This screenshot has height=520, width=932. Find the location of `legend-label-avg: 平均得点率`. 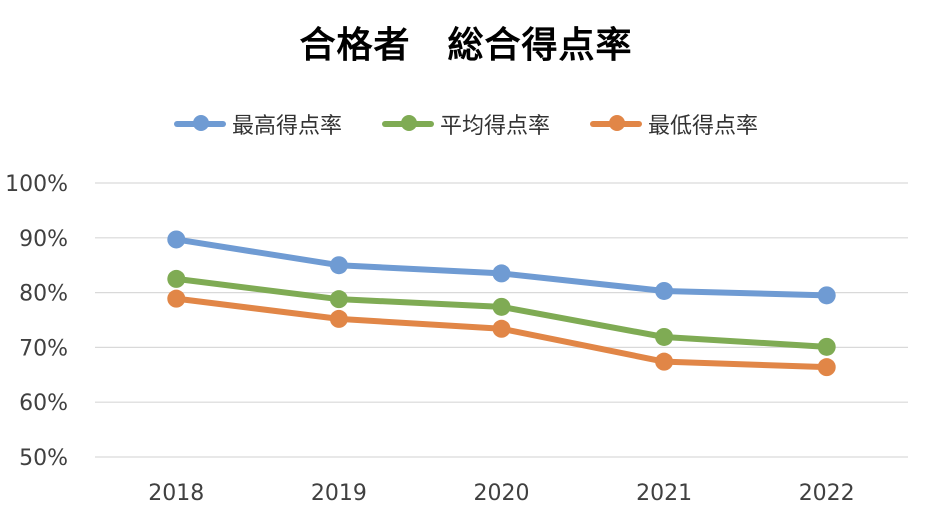

legend-label-avg: 平均得点率 is located at coordinates (494, 126).